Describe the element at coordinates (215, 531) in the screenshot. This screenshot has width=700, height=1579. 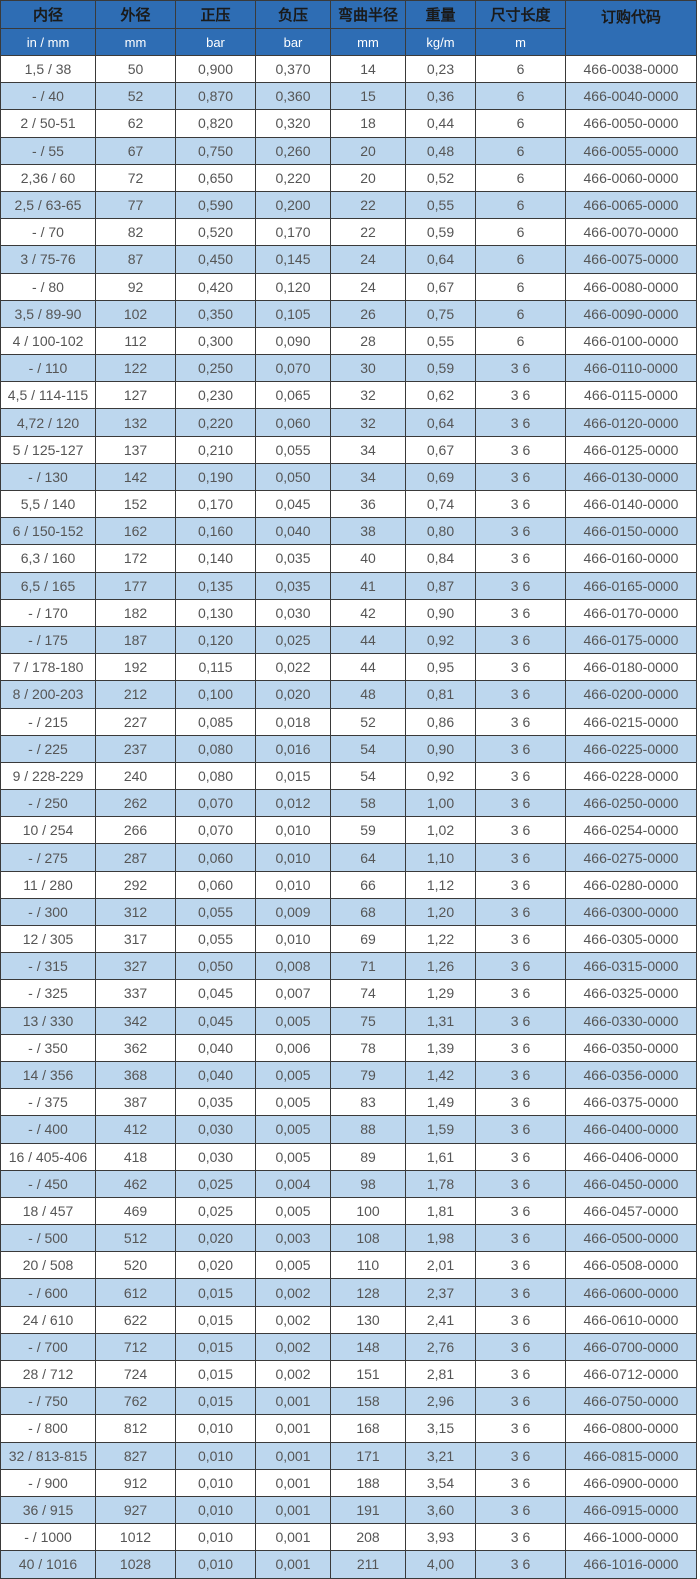
I see `cell-positive-pressure: 0,160` at that location.